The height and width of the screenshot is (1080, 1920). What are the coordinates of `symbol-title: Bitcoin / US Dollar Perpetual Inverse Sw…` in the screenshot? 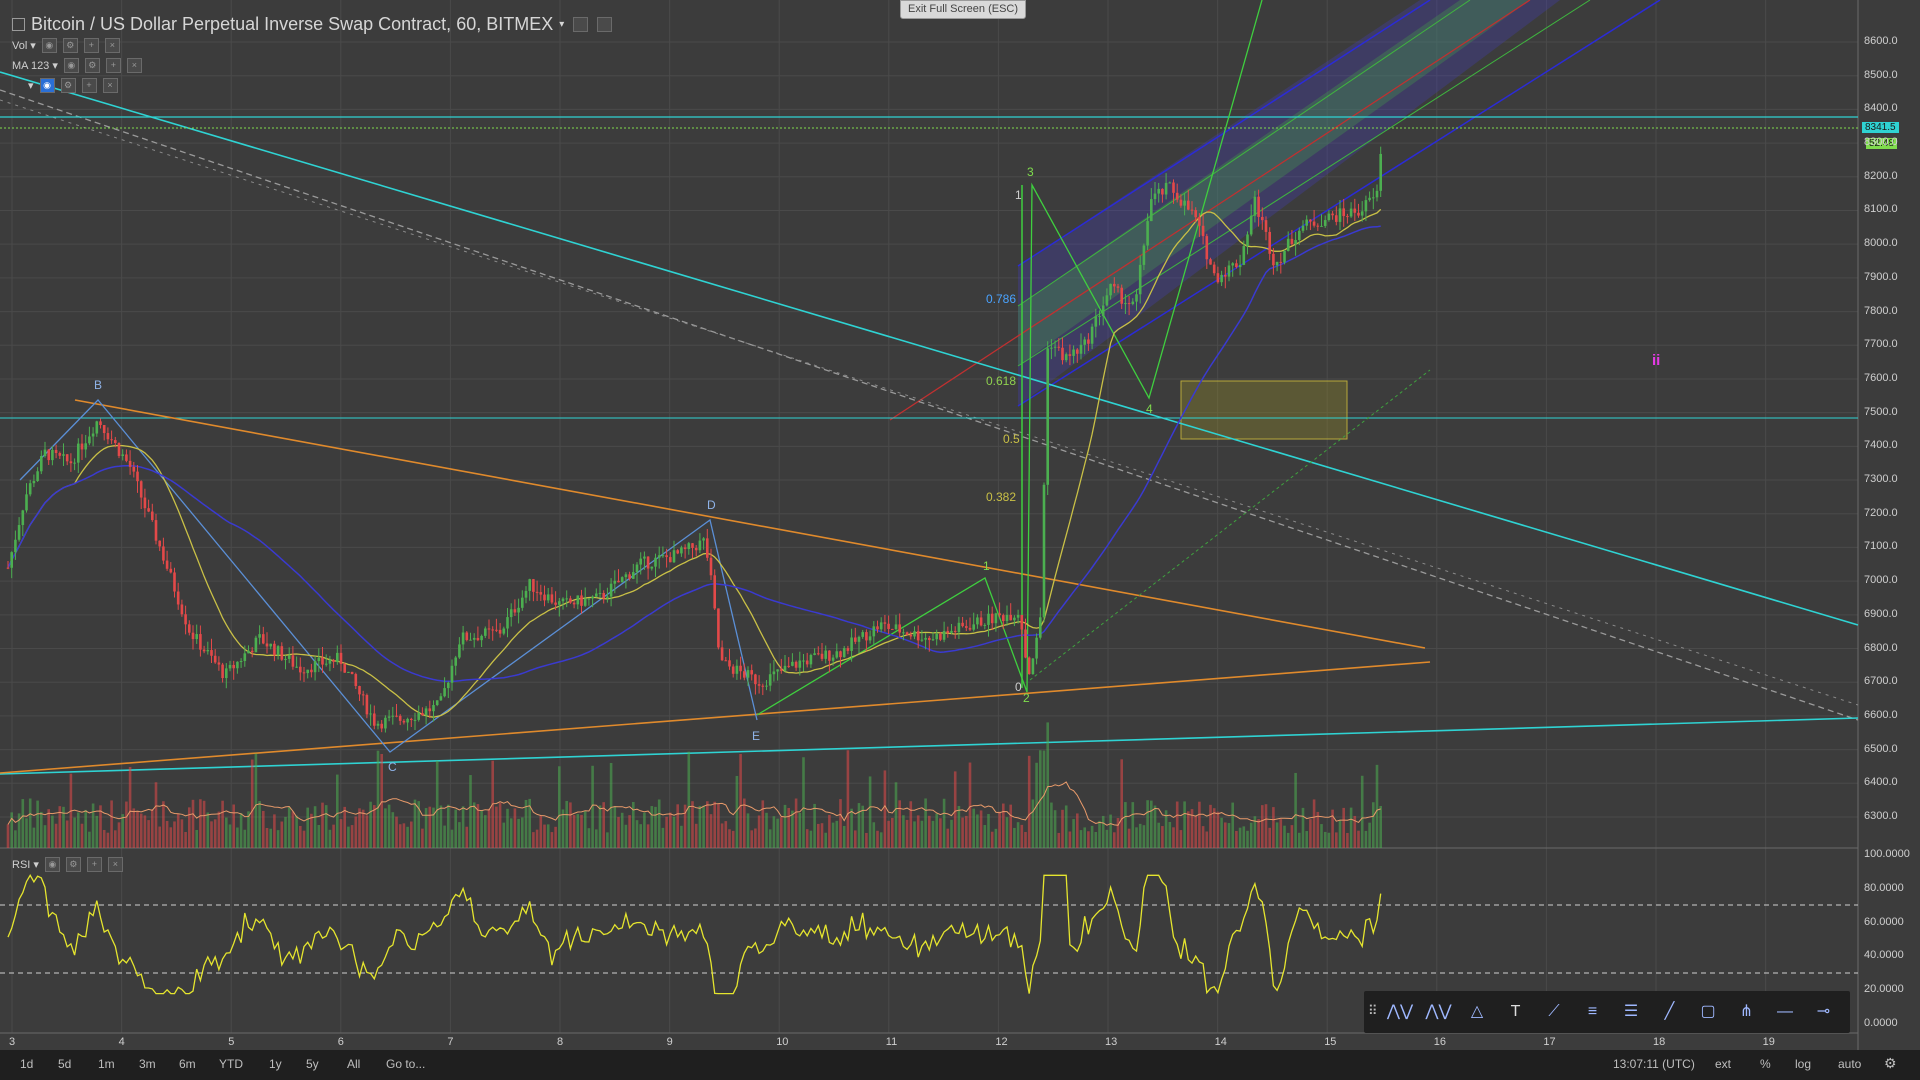 It's located at (292, 24).